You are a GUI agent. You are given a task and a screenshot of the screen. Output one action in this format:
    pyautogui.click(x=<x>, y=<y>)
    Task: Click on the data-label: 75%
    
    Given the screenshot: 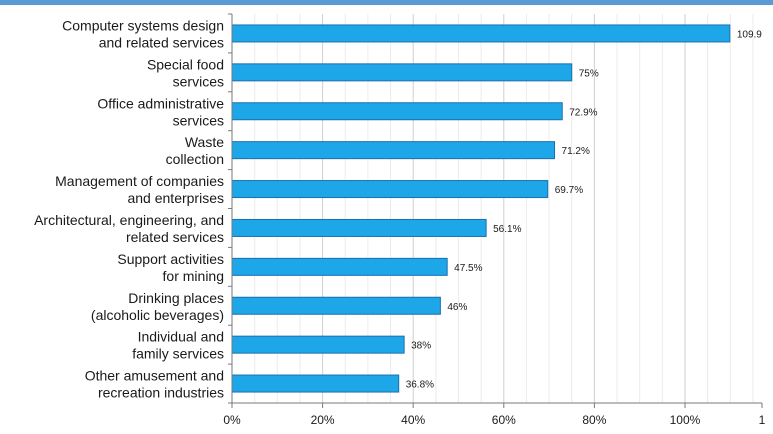 What is the action you would take?
    pyautogui.click(x=589, y=73)
    